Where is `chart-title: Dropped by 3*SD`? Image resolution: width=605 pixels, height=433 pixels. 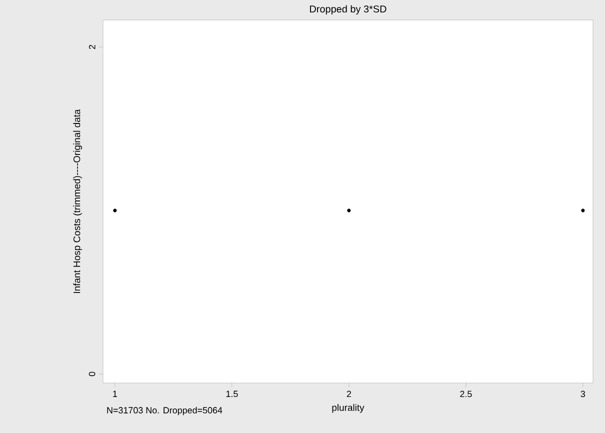
chart-title: Dropped by 3*SD is located at coordinates (348, 9).